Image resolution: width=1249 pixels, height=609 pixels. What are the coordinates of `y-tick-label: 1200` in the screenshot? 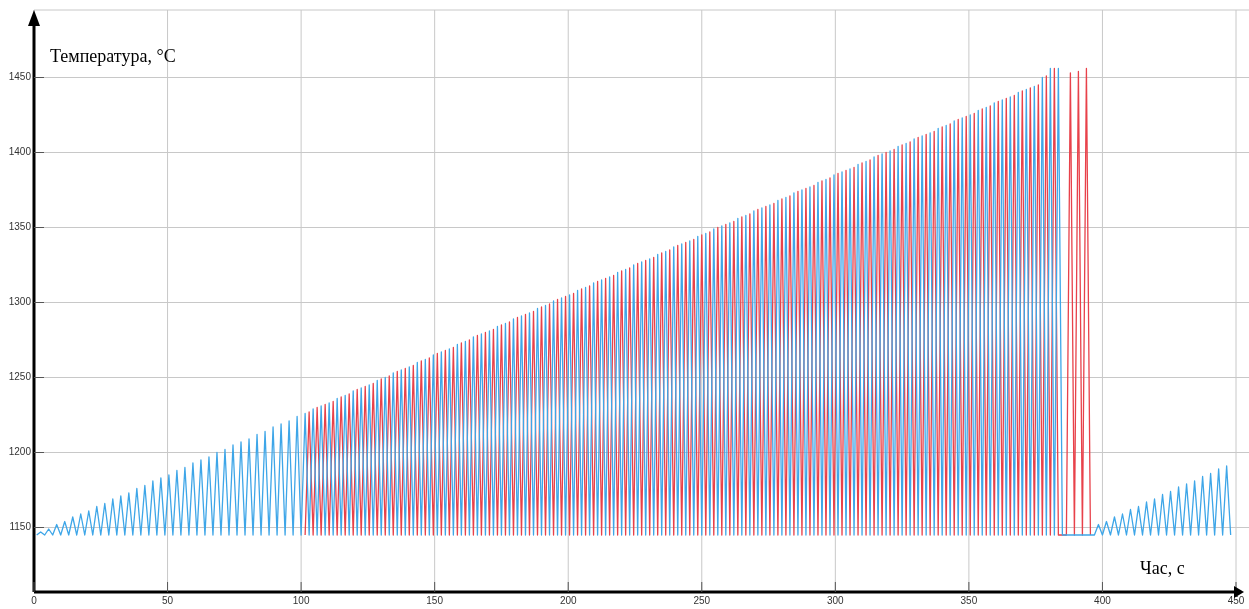 It's located at (20, 452).